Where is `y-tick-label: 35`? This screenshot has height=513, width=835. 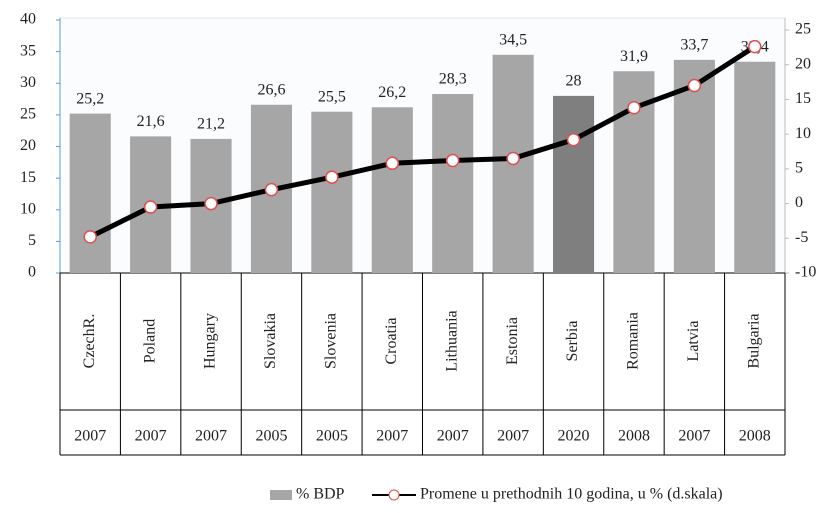 y-tick-label: 35 is located at coordinates (28, 50).